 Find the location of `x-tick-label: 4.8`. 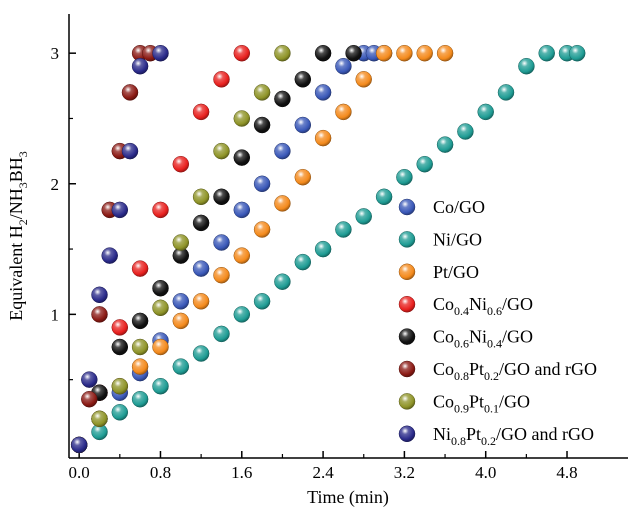

x-tick-label: 4.8 is located at coordinates (566, 472).